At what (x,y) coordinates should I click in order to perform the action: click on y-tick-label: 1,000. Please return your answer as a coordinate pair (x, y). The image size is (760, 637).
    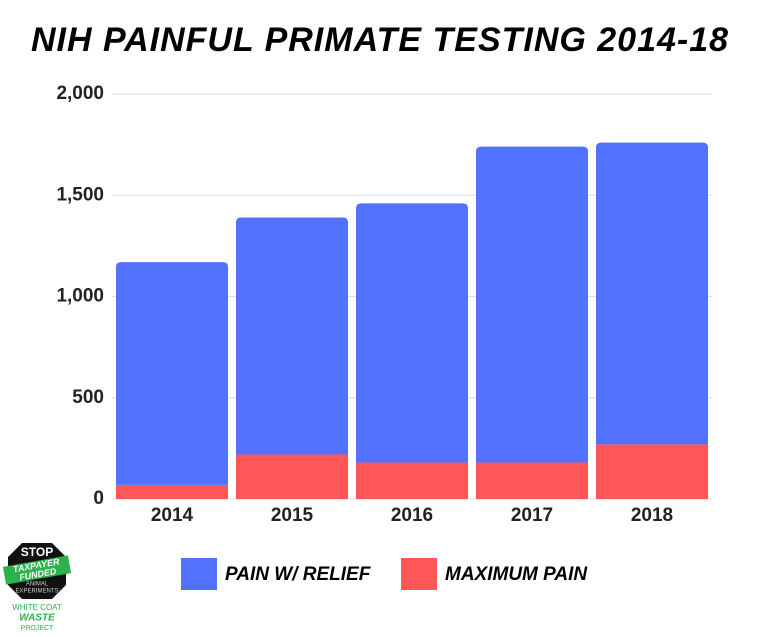
    Looking at the image, I should click on (80, 296).